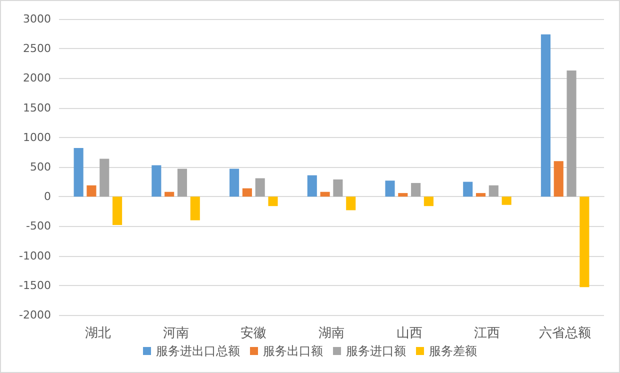 The image size is (620, 373). I want to click on y-tick-label: -1500, so click(35, 285).